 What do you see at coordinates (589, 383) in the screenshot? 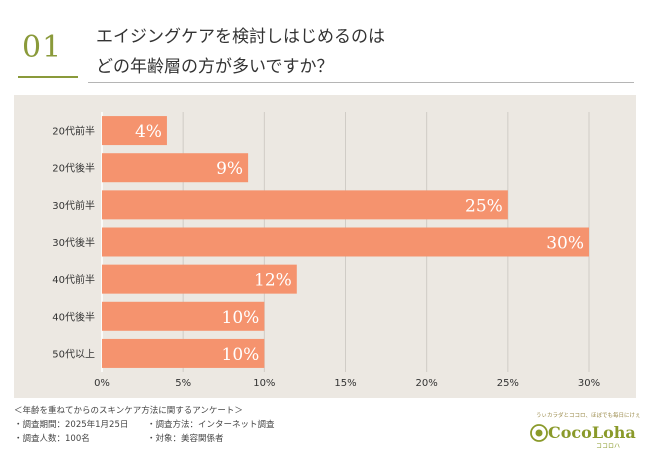
I see `x-tick-label: 30%` at bounding box center [589, 383].